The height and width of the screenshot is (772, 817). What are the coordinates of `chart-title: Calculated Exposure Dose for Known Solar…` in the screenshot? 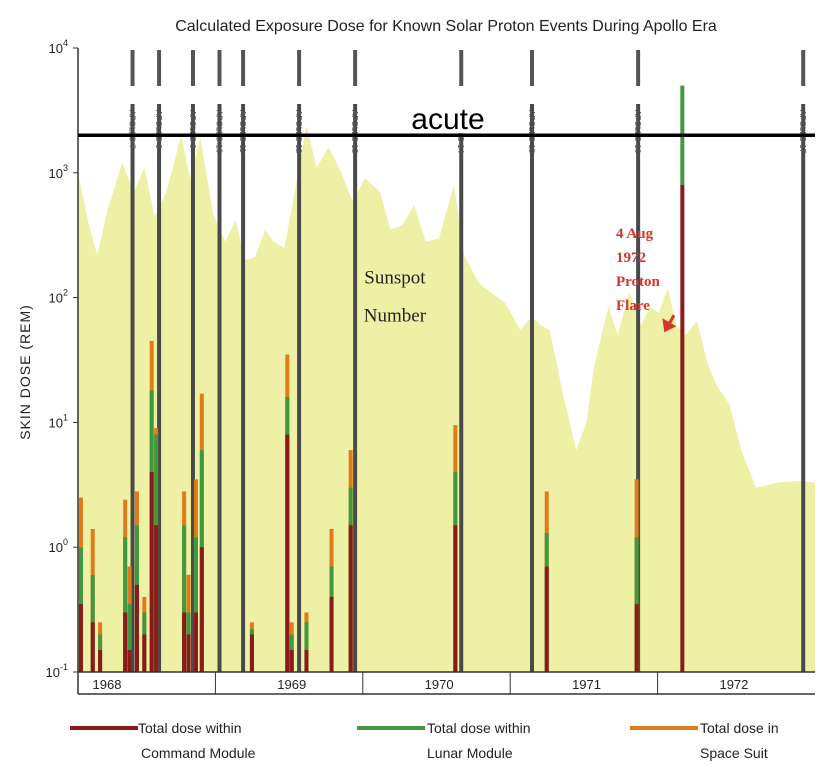 It's located at (446, 26).